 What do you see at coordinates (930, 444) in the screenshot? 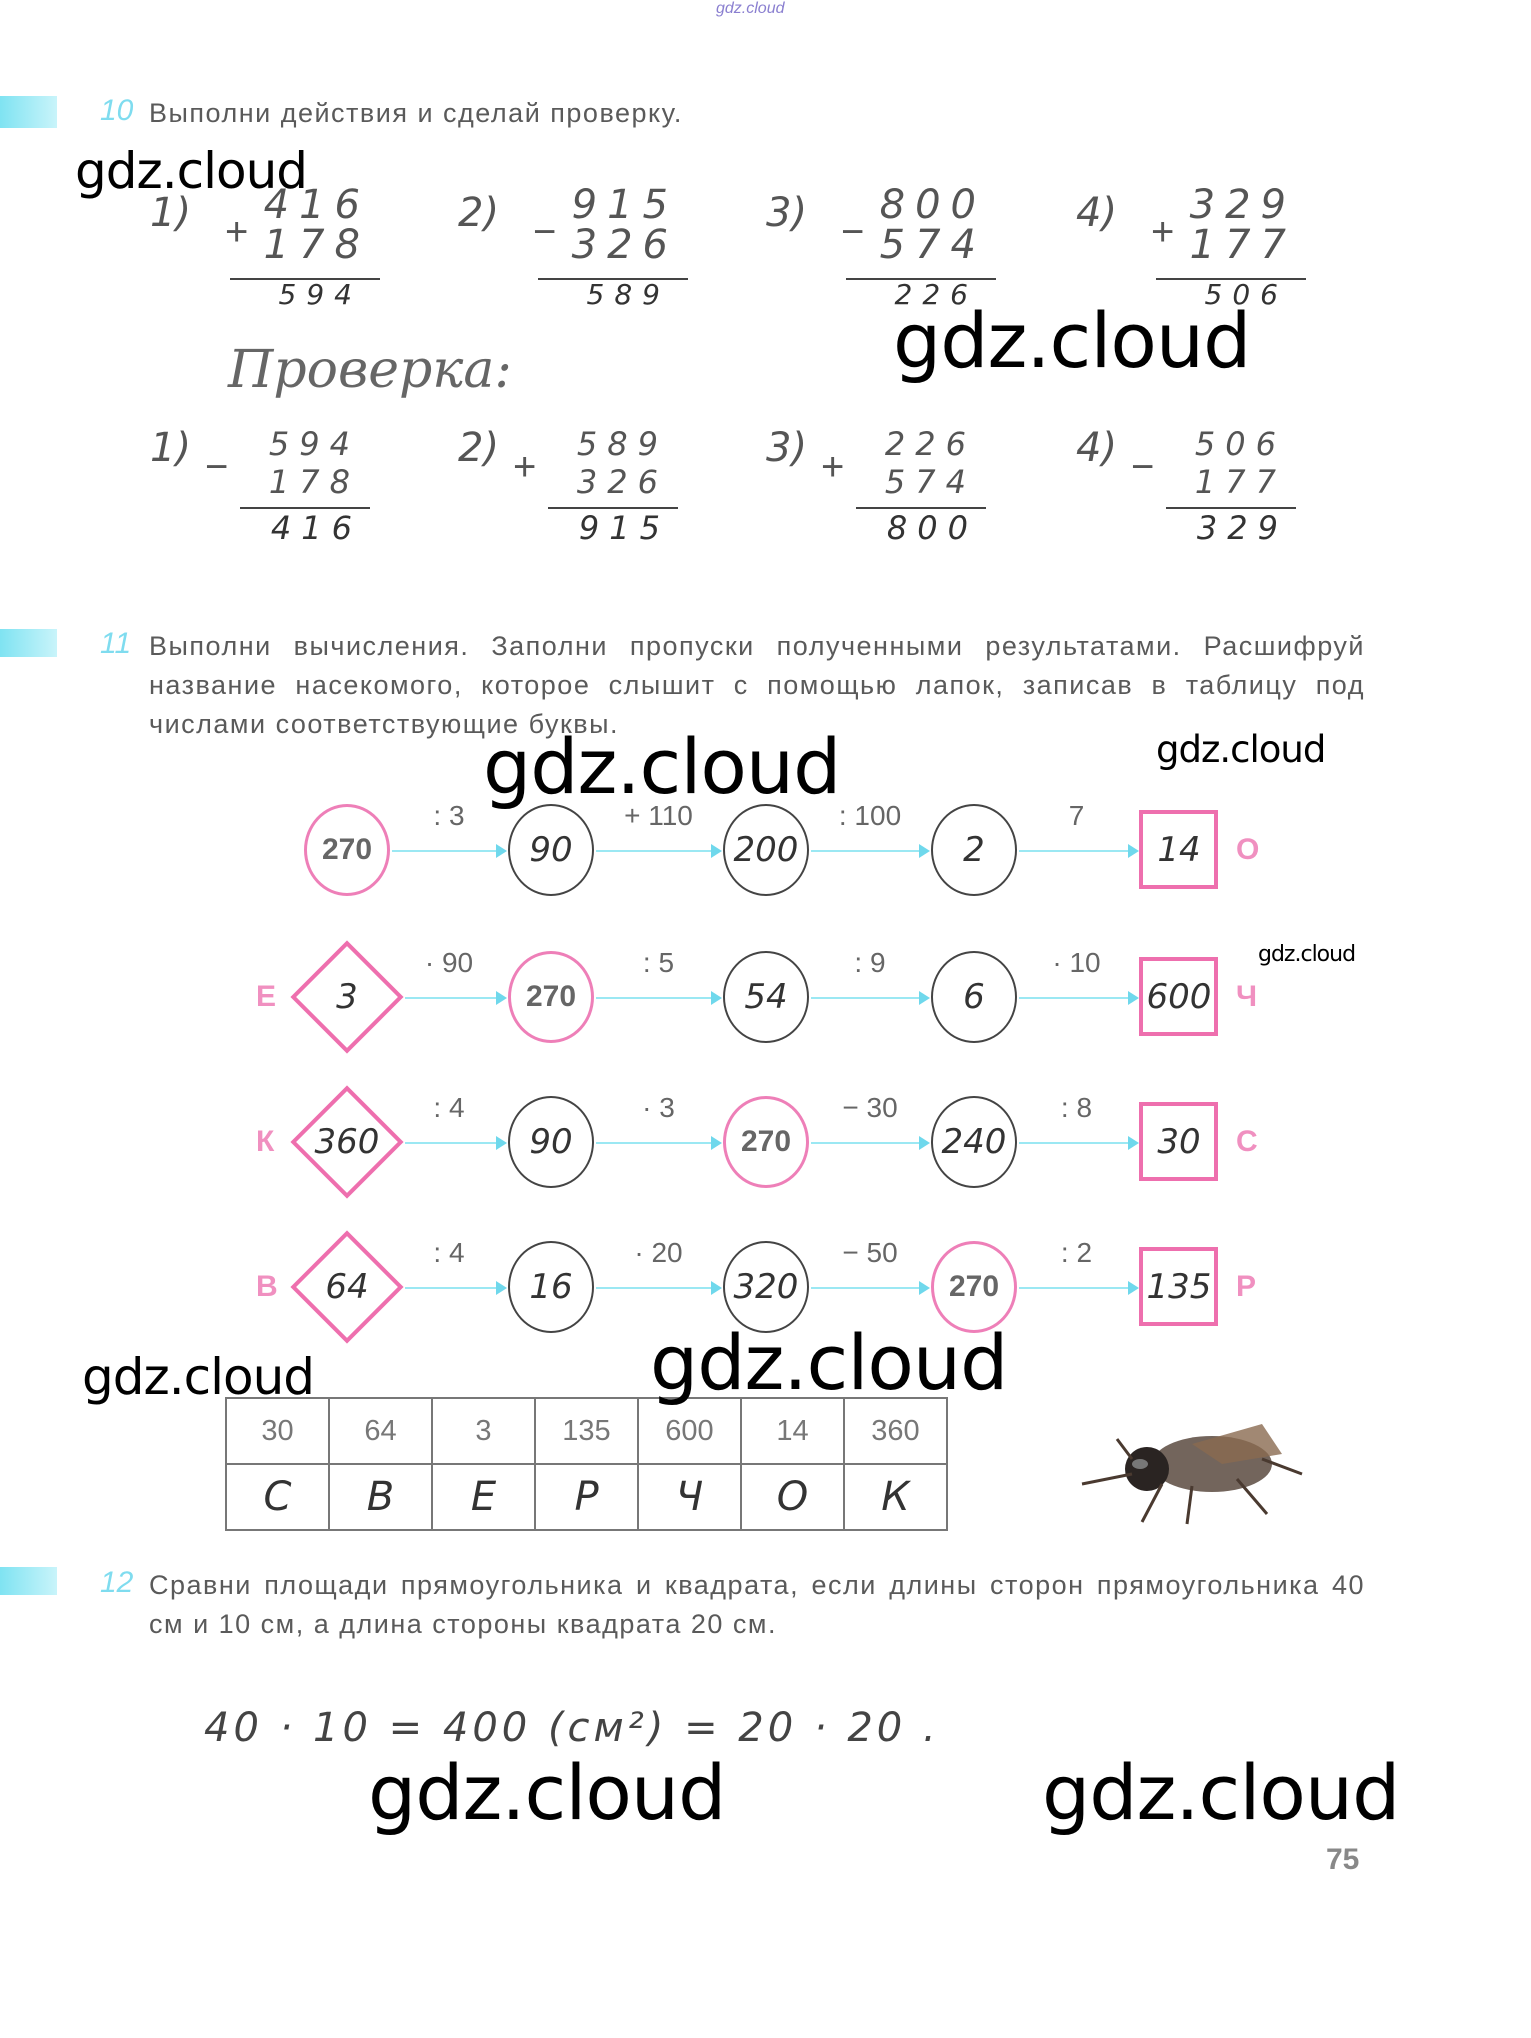
I see `operand-a: 226` at bounding box center [930, 444].